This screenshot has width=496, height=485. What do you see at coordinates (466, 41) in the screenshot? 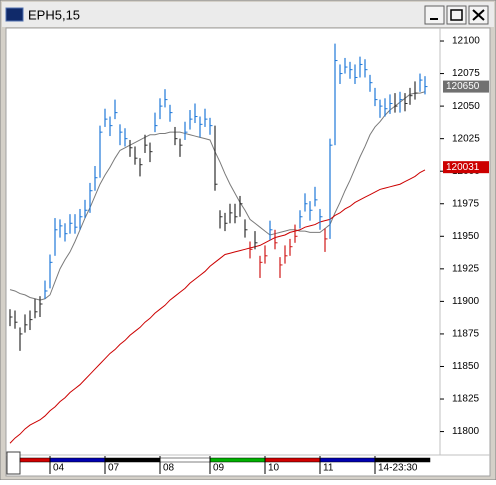
I see `y-tick-label: 12100` at bounding box center [466, 41].